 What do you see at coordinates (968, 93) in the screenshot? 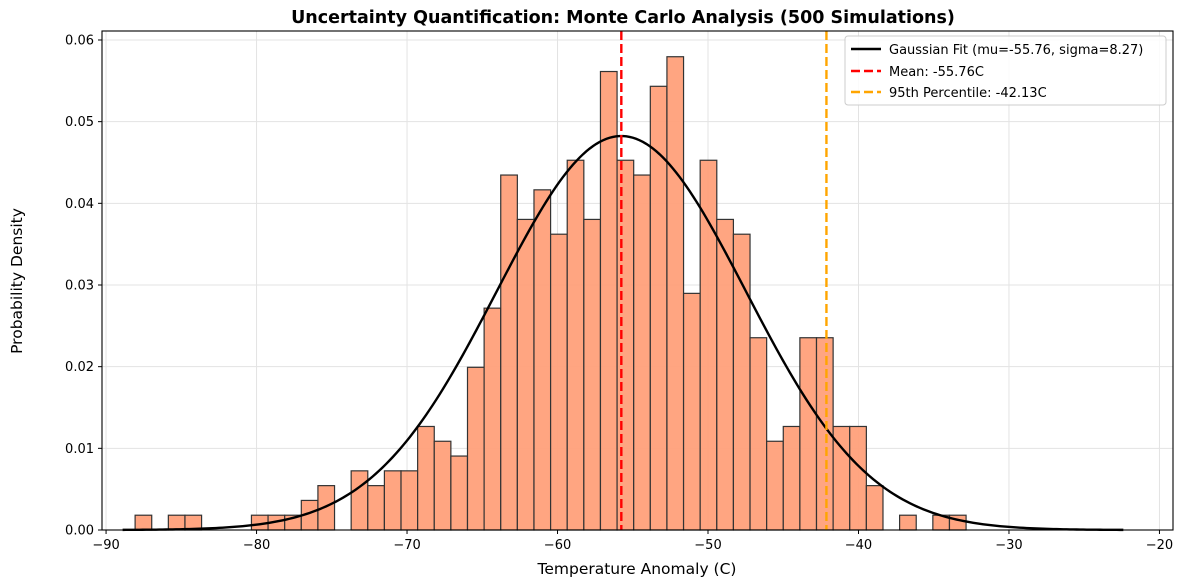
I see `legend-label-percentile: 95th Percentile: -42.13C` at bounding box center [968, 93].